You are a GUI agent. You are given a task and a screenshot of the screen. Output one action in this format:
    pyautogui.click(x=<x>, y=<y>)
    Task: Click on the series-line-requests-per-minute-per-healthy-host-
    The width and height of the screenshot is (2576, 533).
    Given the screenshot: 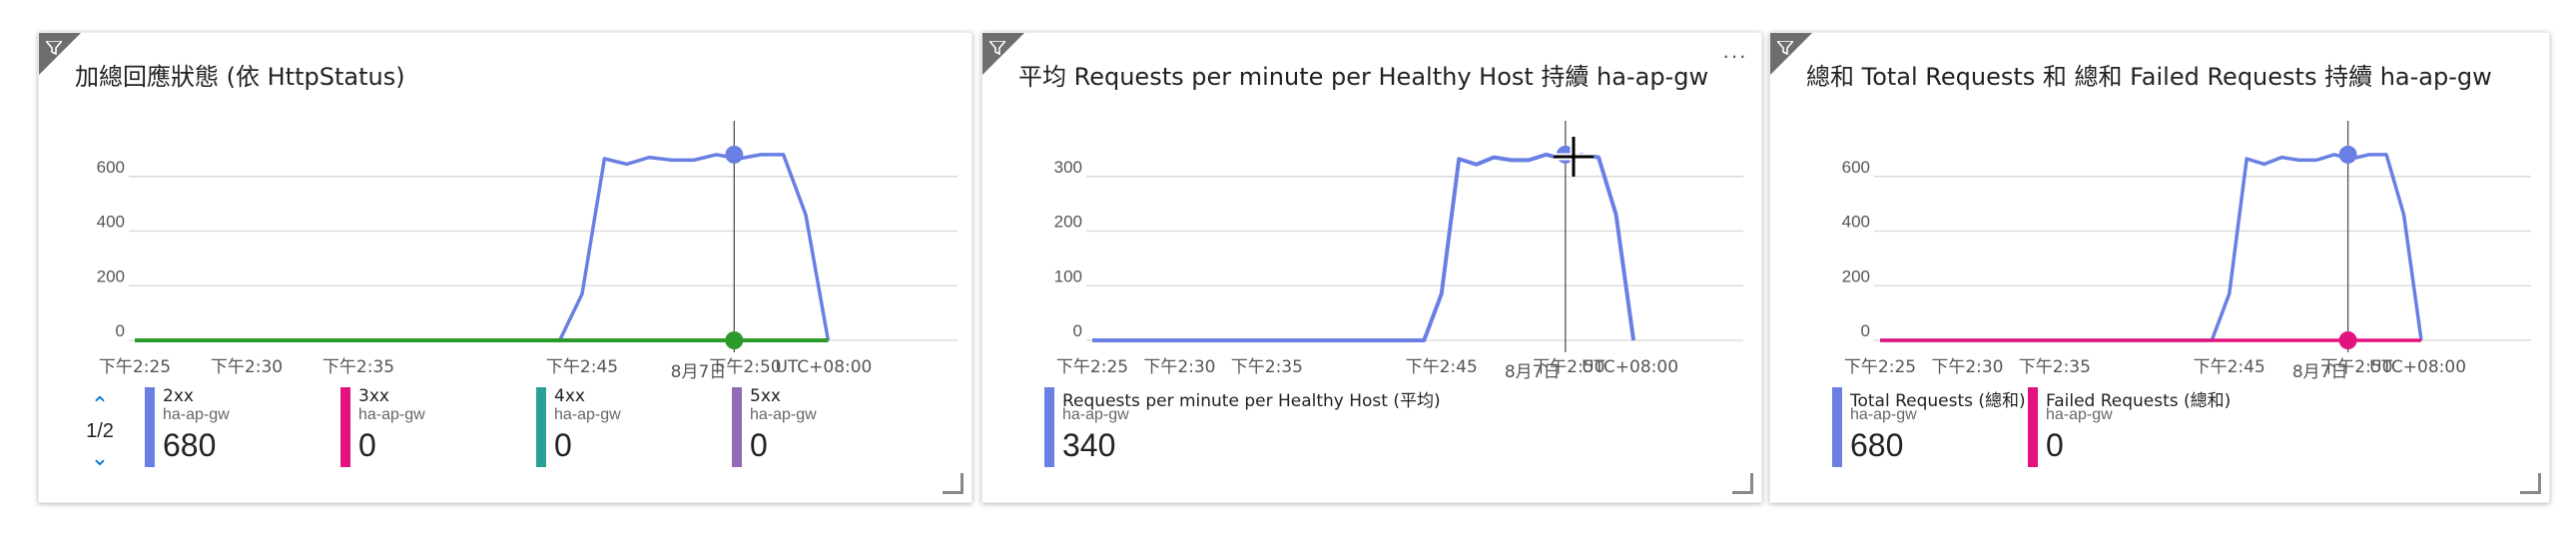 What is the action you would take?
    pyautogui.click(x=1362, y=248)
    